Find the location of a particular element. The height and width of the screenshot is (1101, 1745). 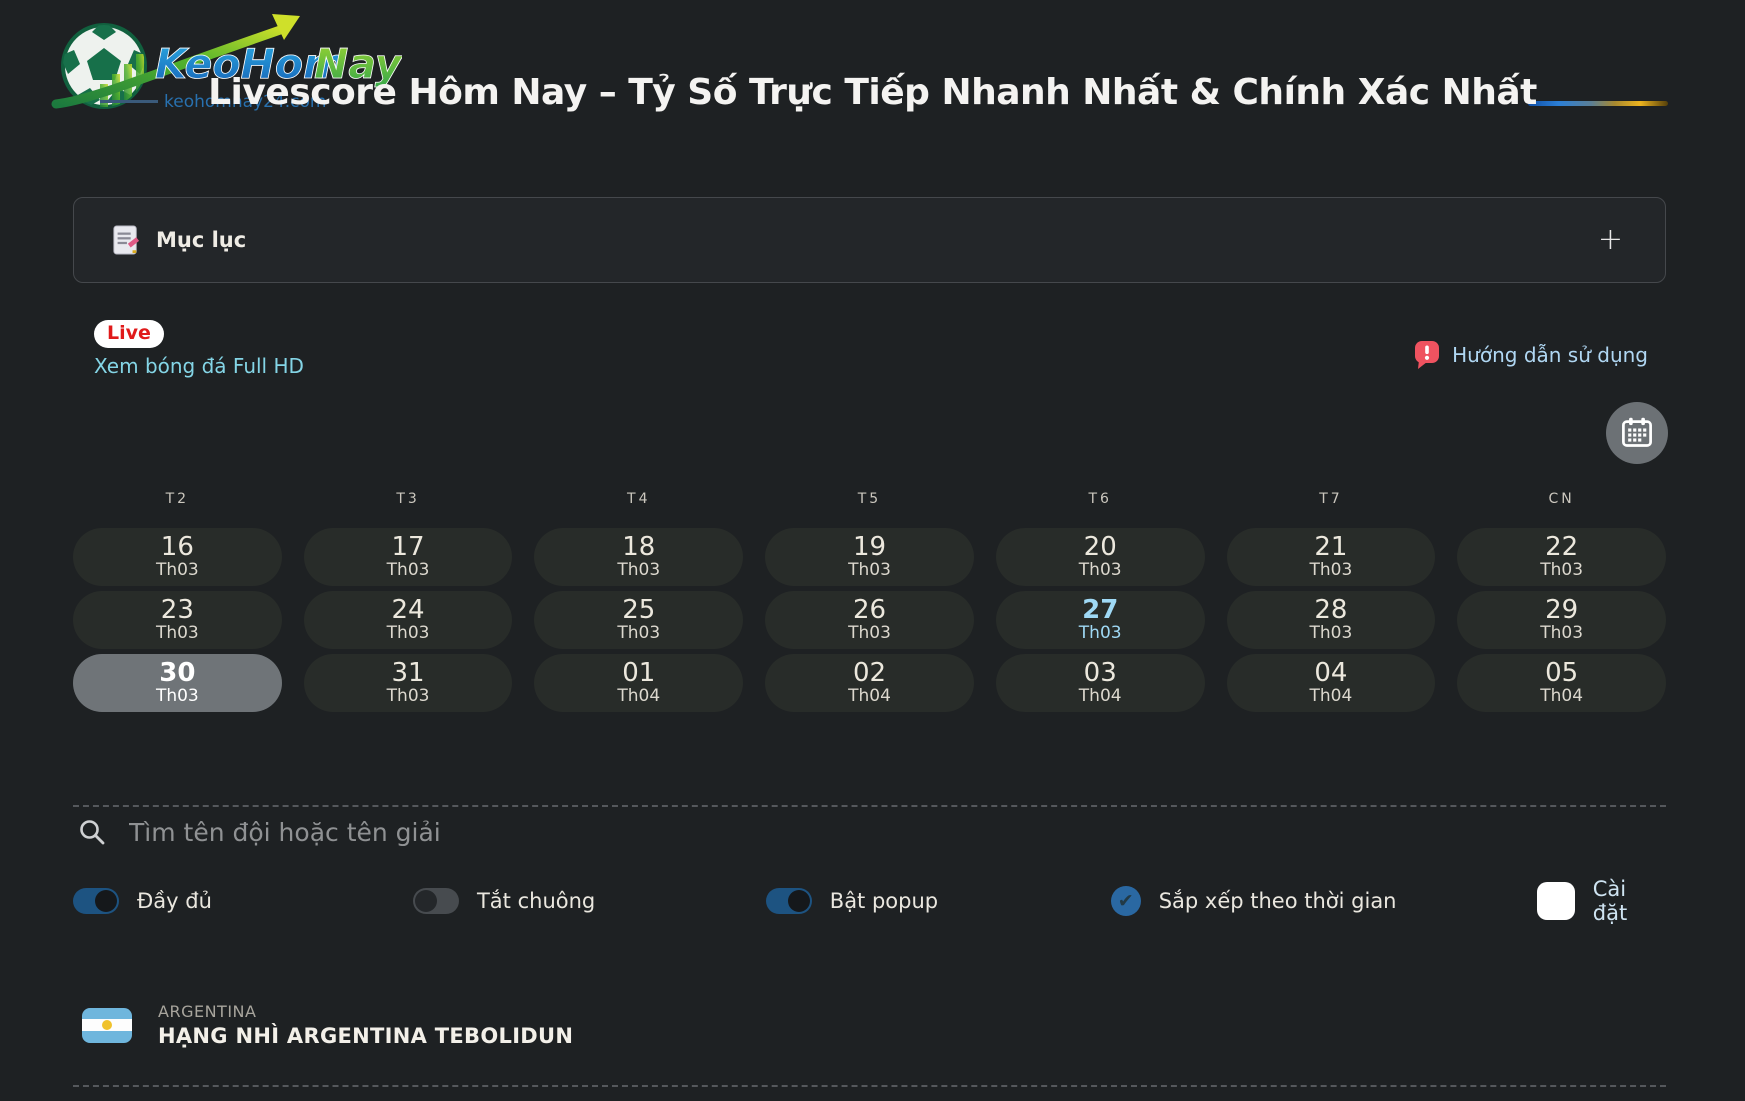

date-cell-20-Th03: 20 Th03 is located at coordinates (1100, 557).